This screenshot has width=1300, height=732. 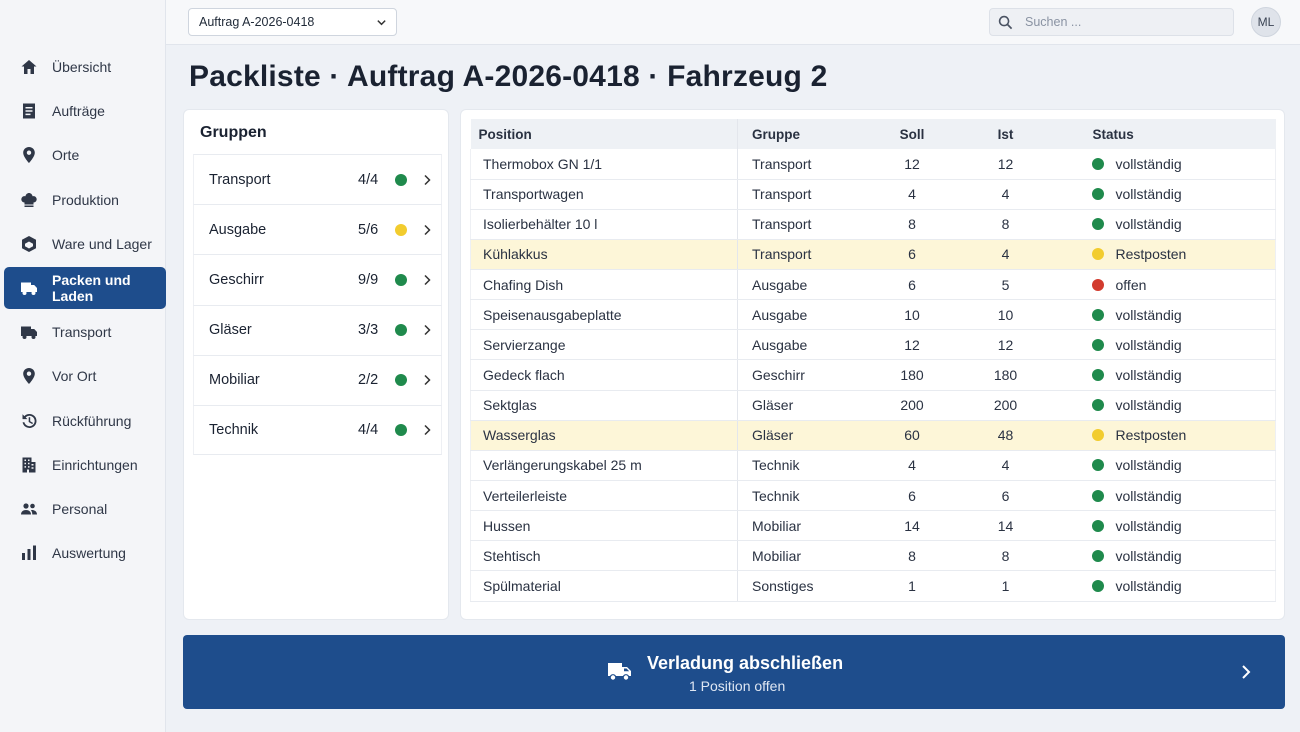 I want to click on column-header-gruppe: Gruppe, so click(x=793, y=134).